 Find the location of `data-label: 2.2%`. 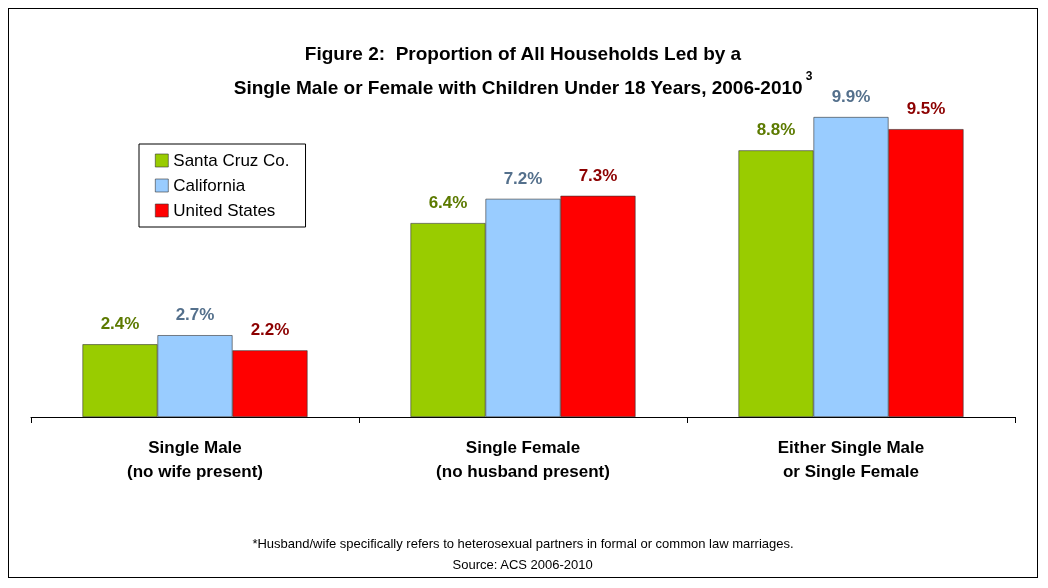

data-label: 2.2% is located at coordinates (270, 330).